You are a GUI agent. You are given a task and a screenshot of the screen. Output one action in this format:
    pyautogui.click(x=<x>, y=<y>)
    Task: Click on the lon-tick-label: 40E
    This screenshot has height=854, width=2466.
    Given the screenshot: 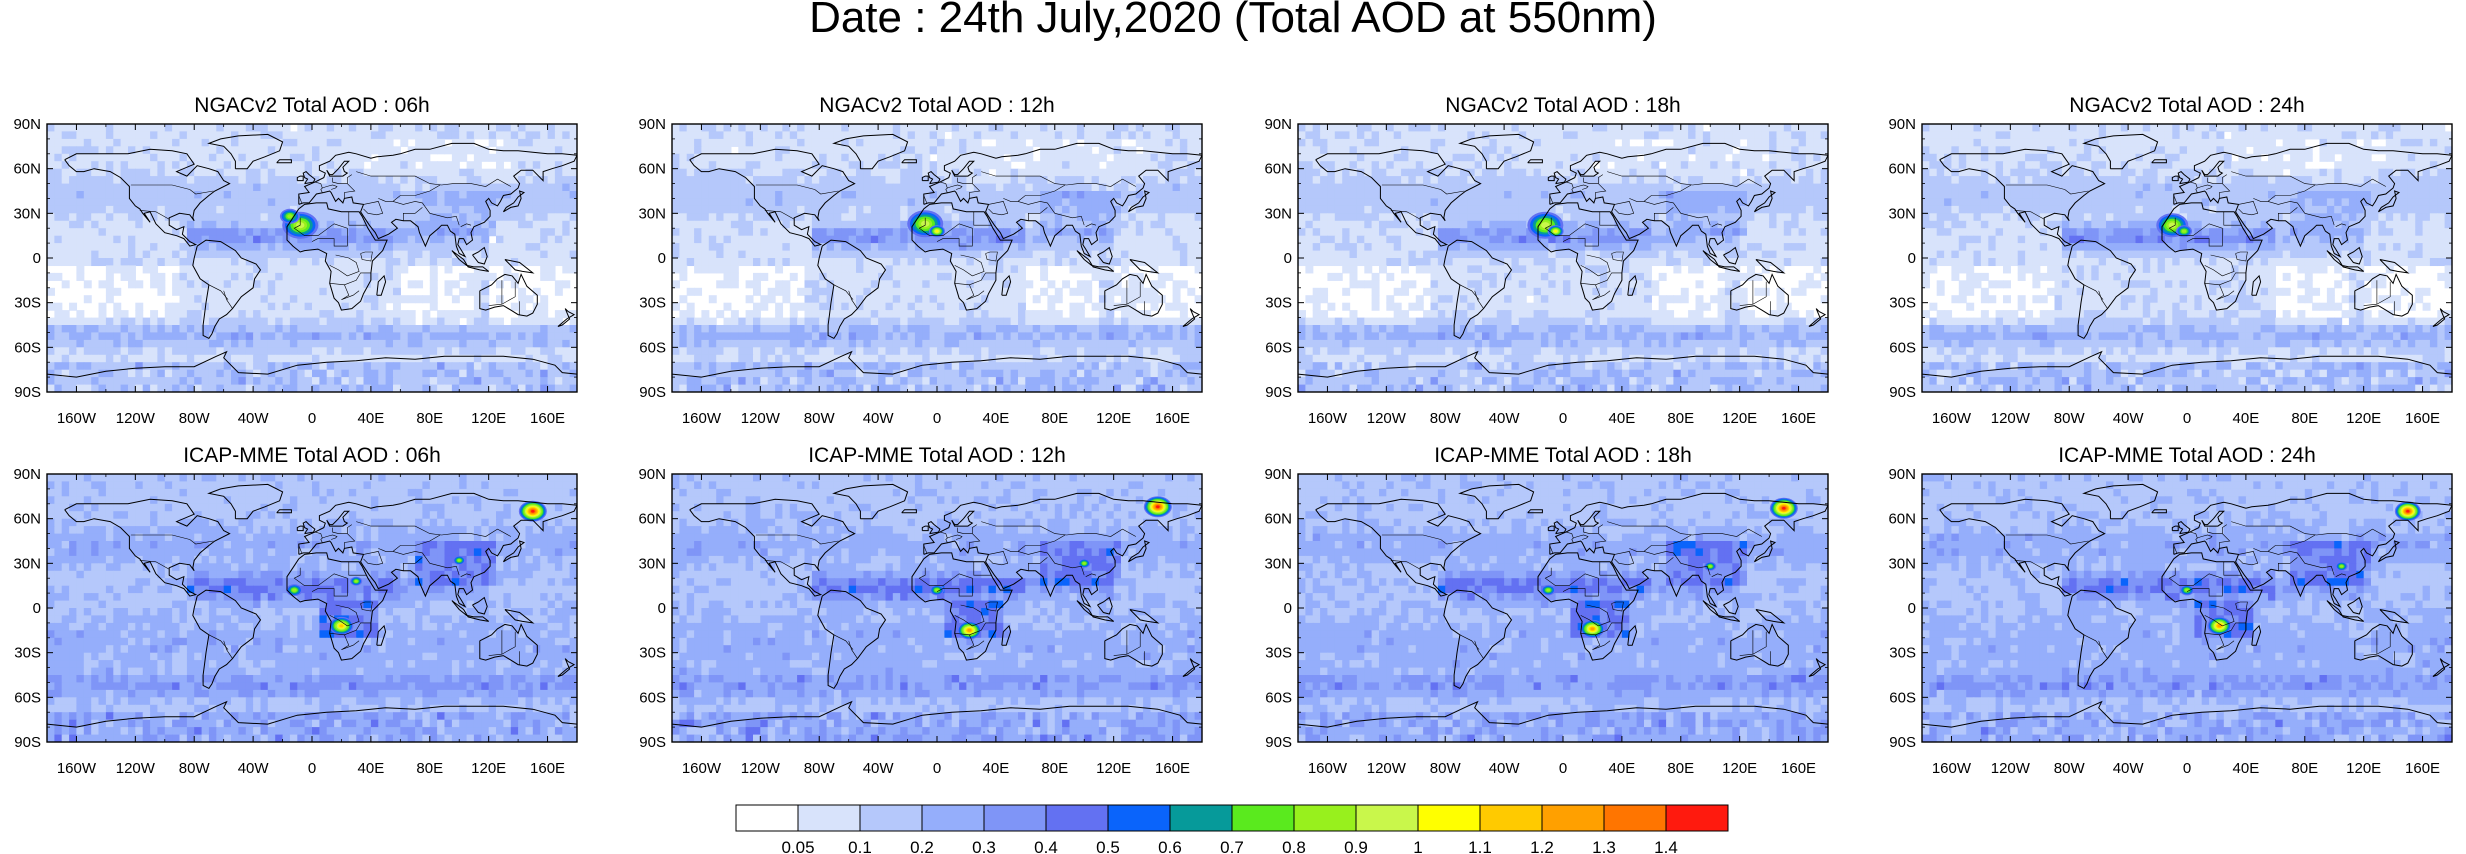 What is the action you would take?
    pyautogui.click(x=371, y=418)
    